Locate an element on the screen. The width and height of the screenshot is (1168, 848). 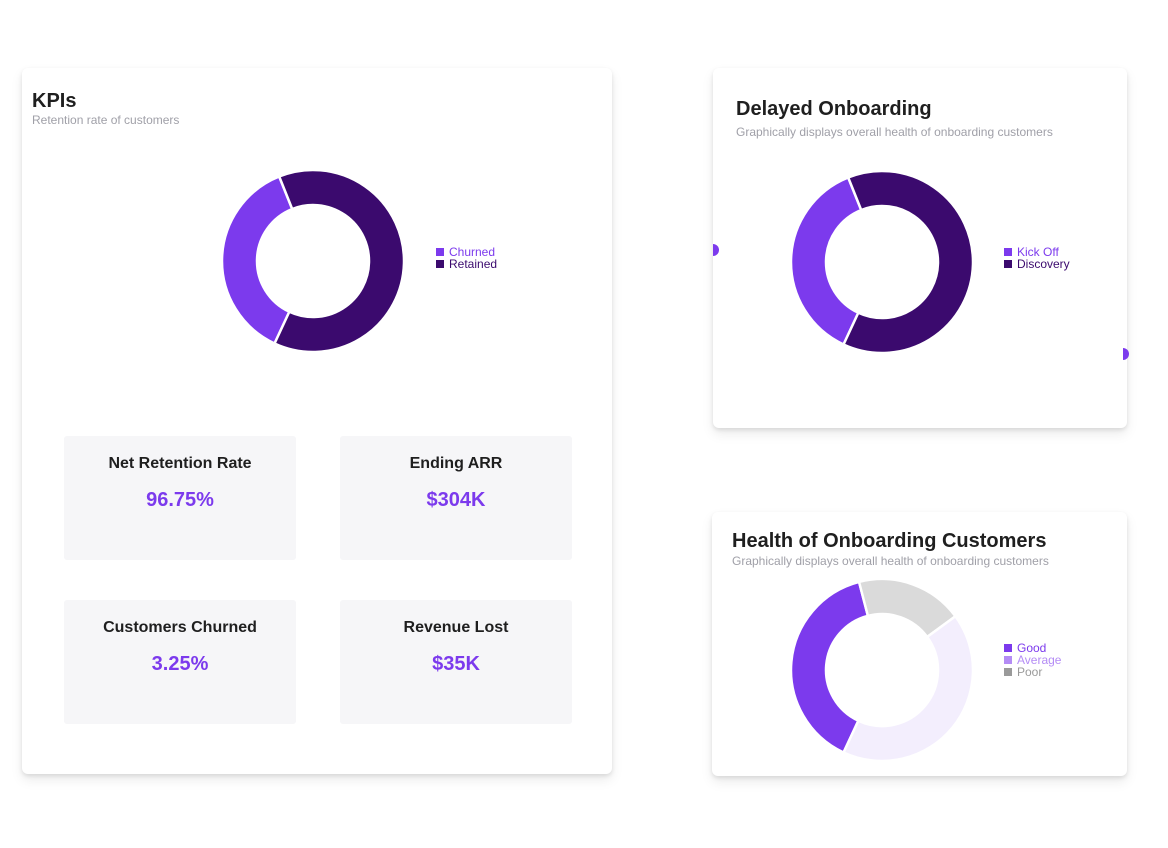
stat-value: $35K is located at coordinates (456, 664).